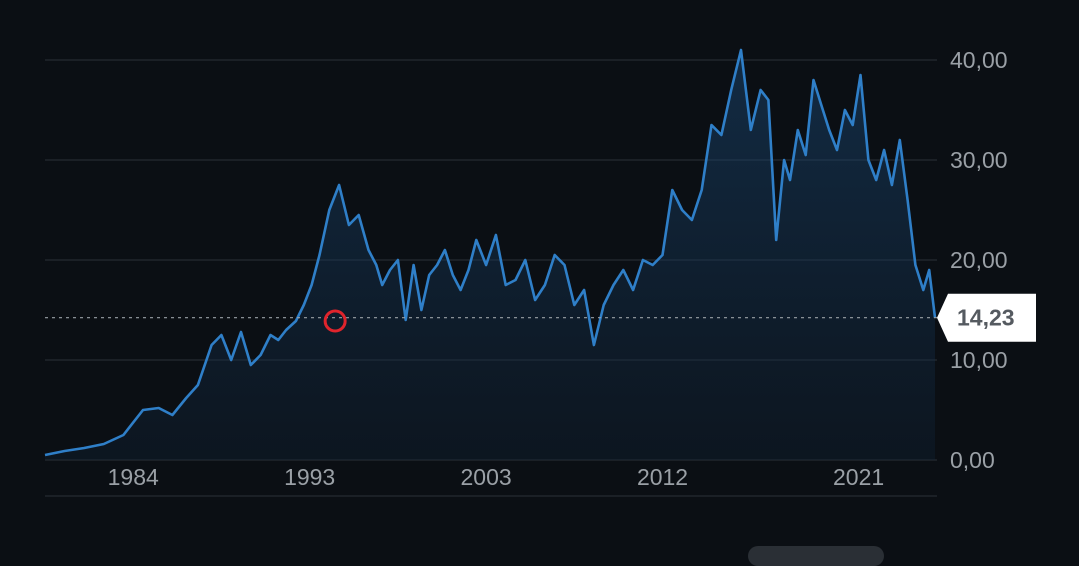  What do you see at coordinates (858, 477) in the screenshot?
I see `x-tick-label: 2021` at bounding box center [858, 477].